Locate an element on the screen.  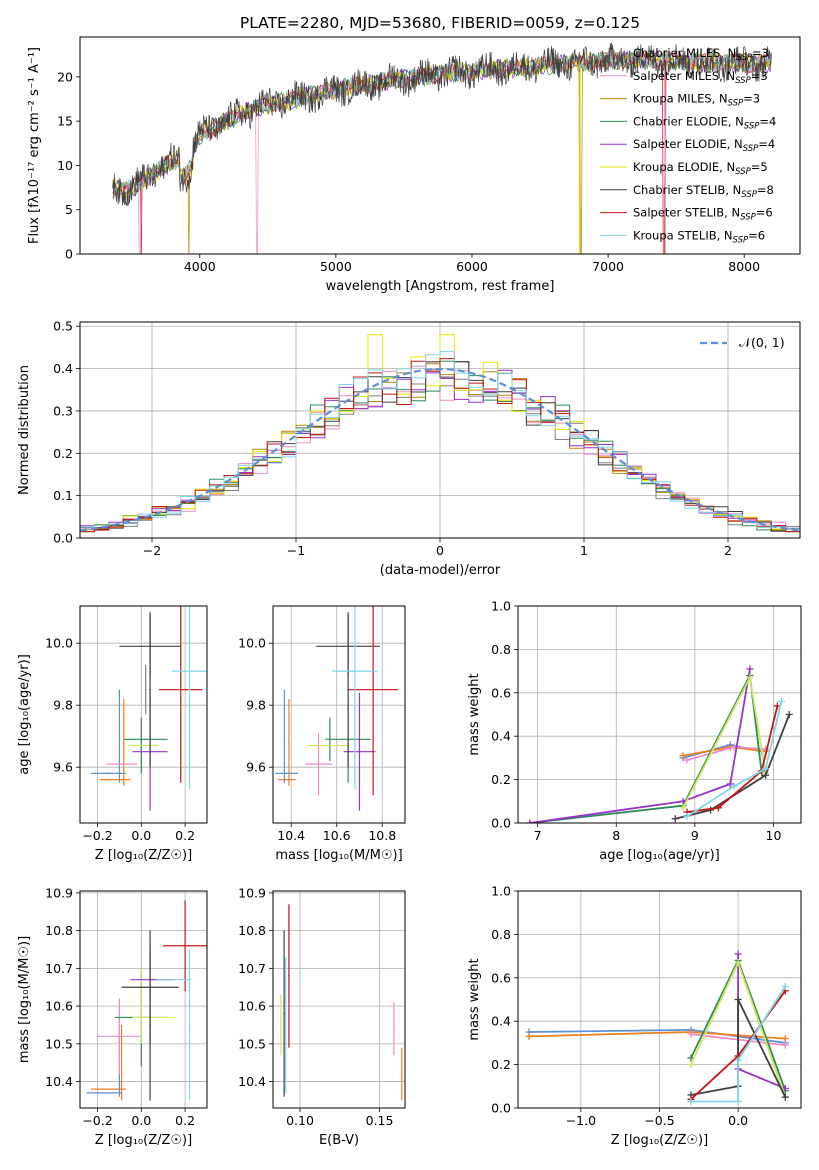
legend-entry: Kroupa MILES, NSSP=3 is located at coordinates (696, 100).